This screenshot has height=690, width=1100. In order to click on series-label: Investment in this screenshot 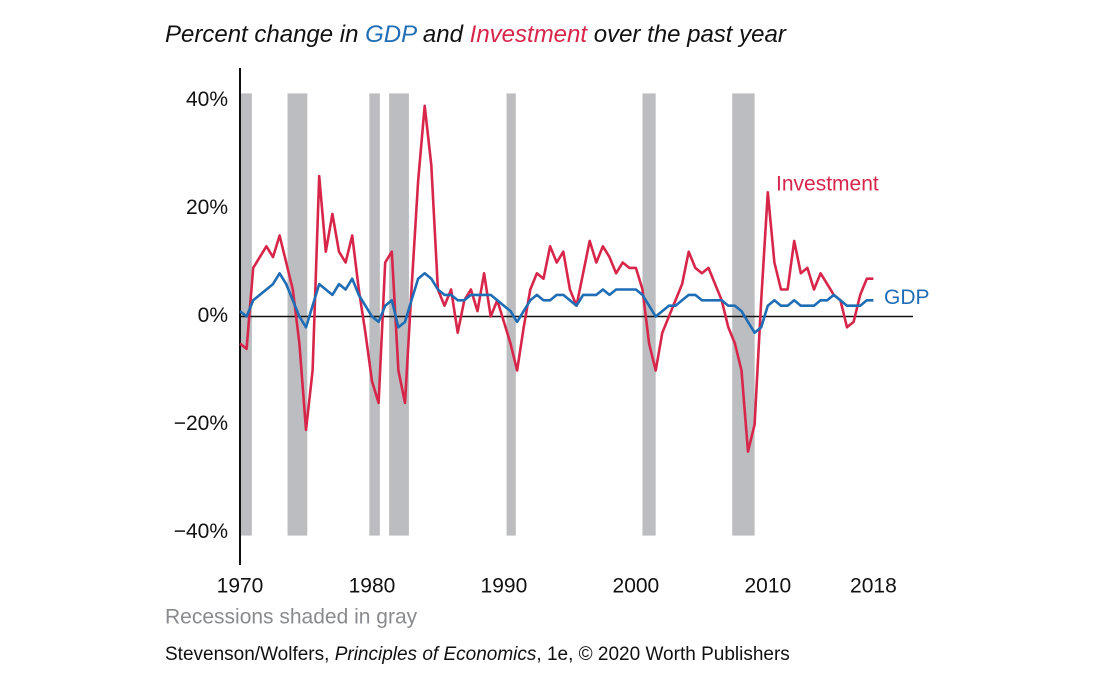, I will do `click(827, 184)`.